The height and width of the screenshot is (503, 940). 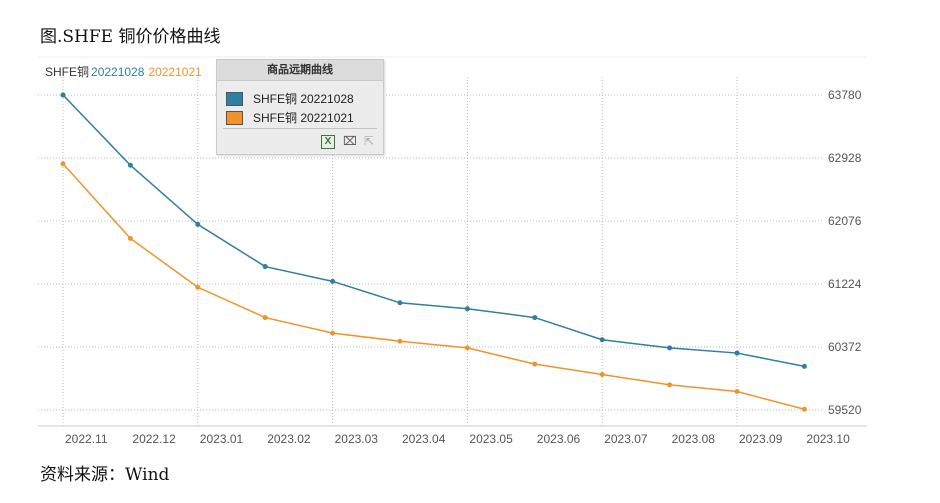 I want to click on legend-prefix: SHFE铜, so click(x=67, y=72).